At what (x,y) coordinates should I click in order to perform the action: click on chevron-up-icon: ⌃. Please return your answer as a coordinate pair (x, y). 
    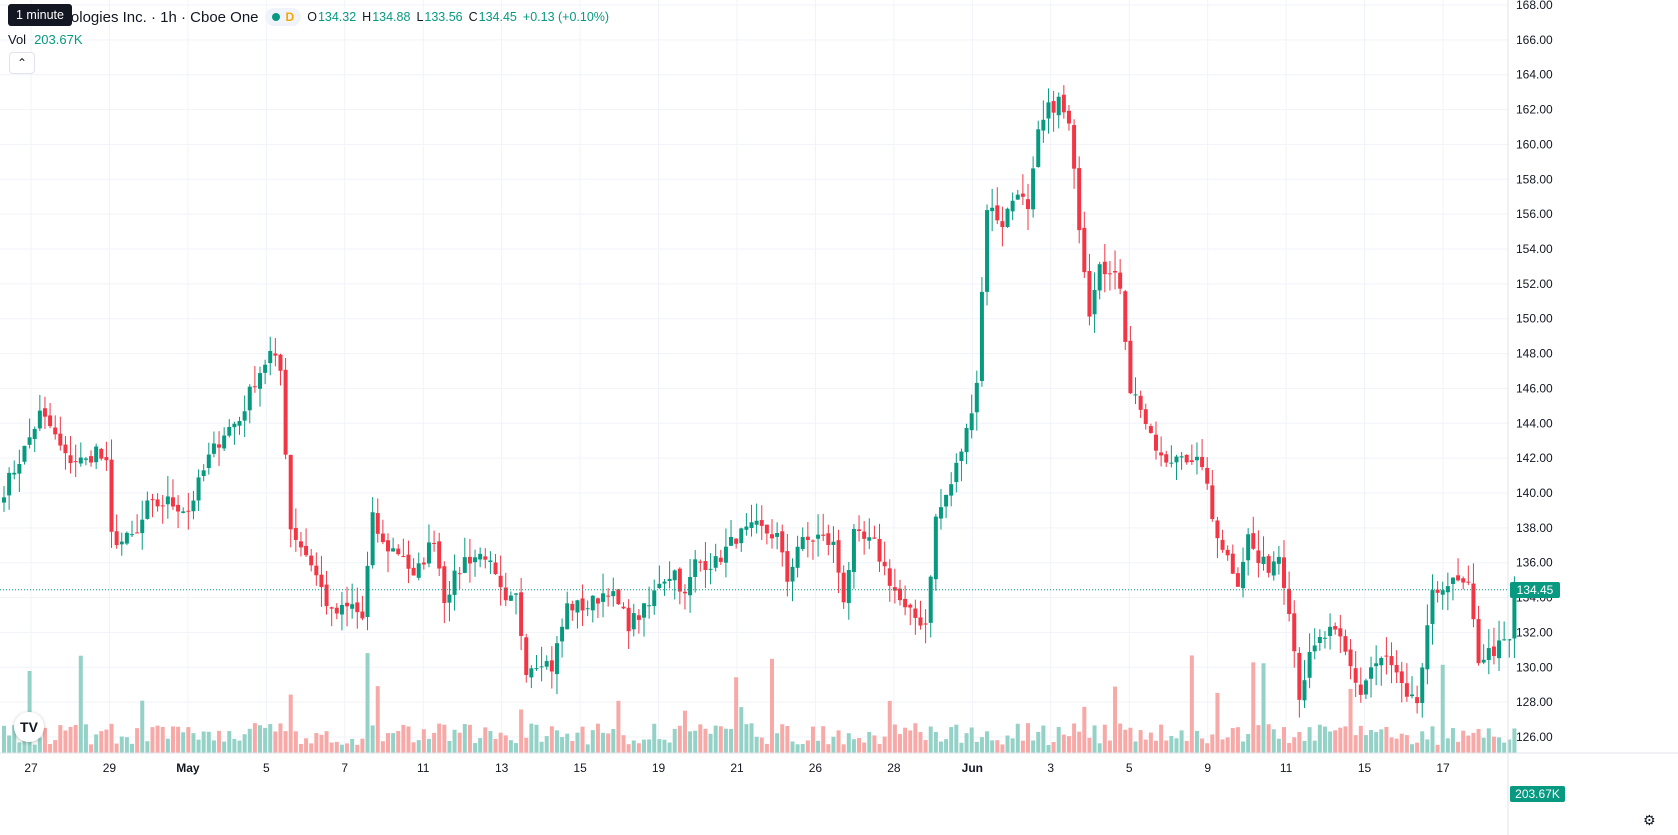
    Looking at the image, I should click on (22, 63).